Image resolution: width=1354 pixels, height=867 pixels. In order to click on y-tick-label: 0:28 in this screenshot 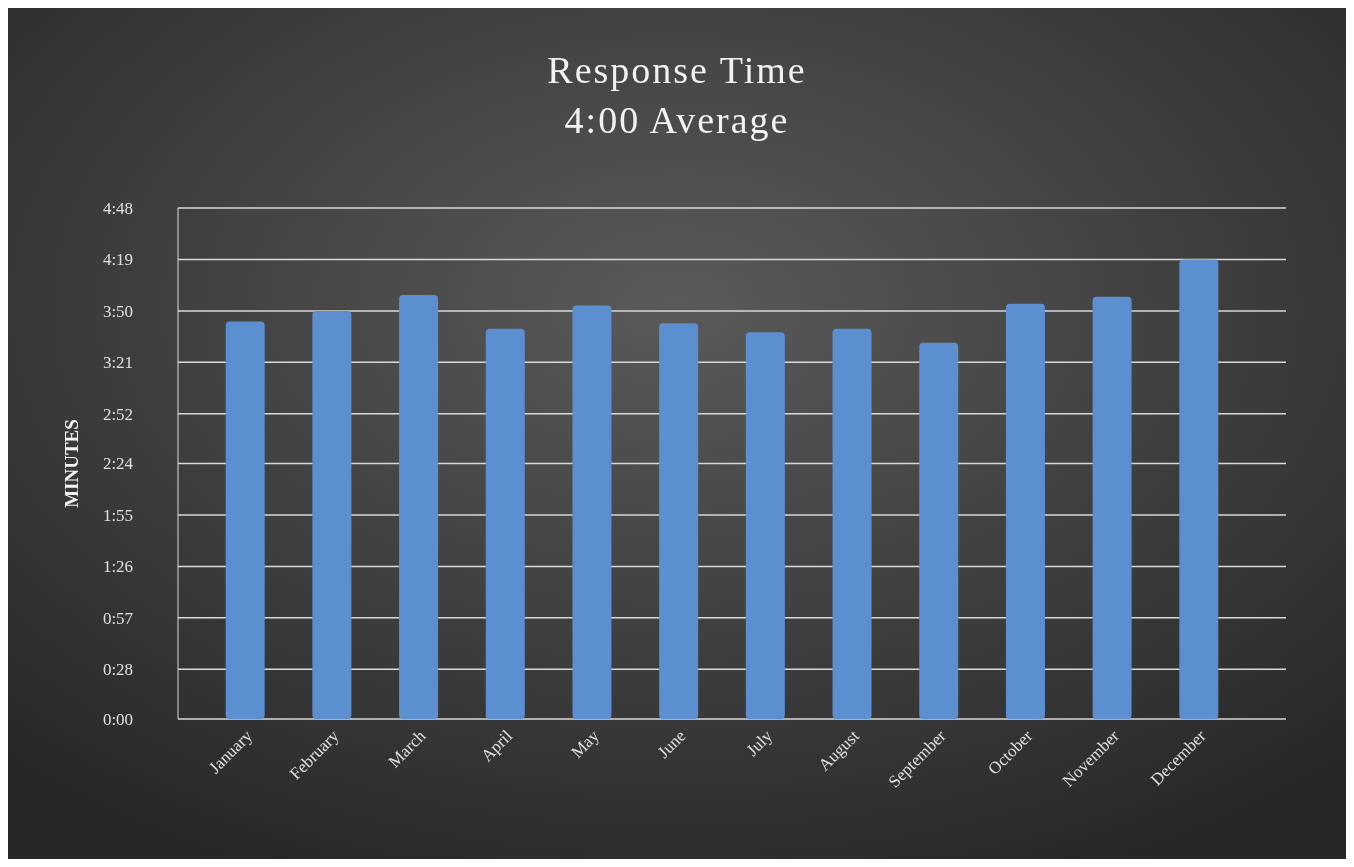, I will do `click(118, 670)`.